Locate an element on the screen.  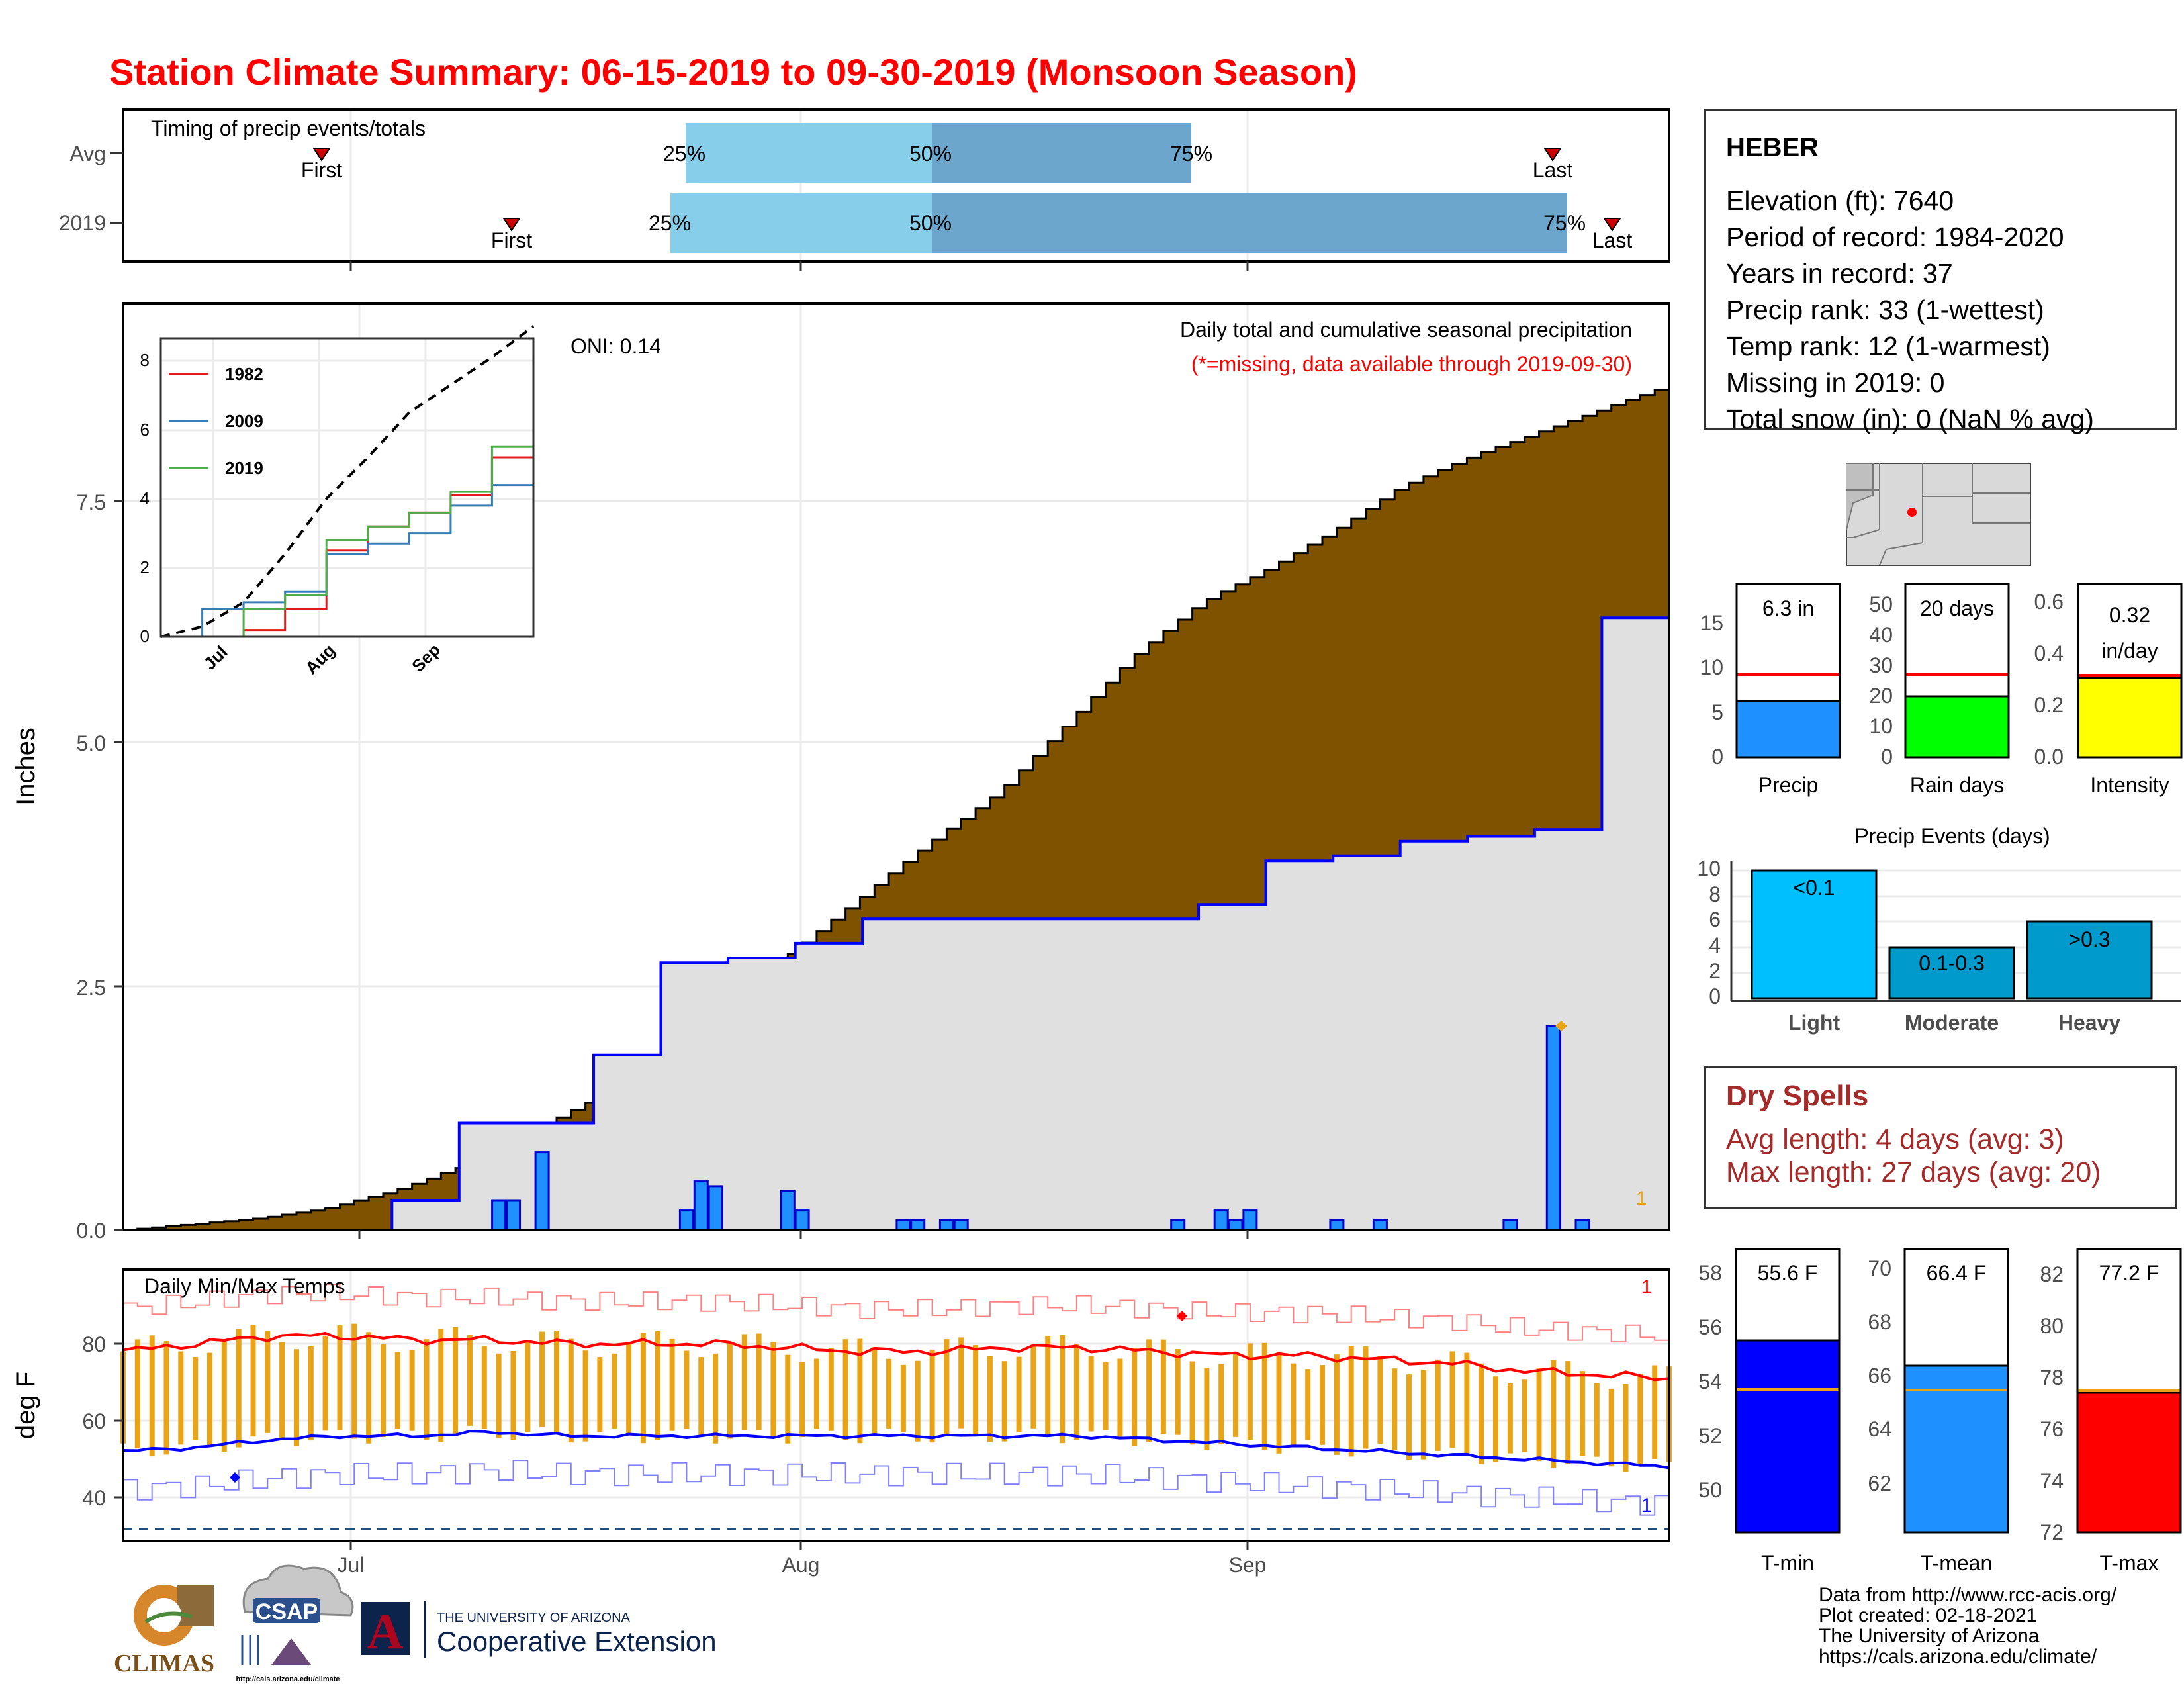
tmin-value-label: 55.6 F is located at coordinates (1788, 1273).